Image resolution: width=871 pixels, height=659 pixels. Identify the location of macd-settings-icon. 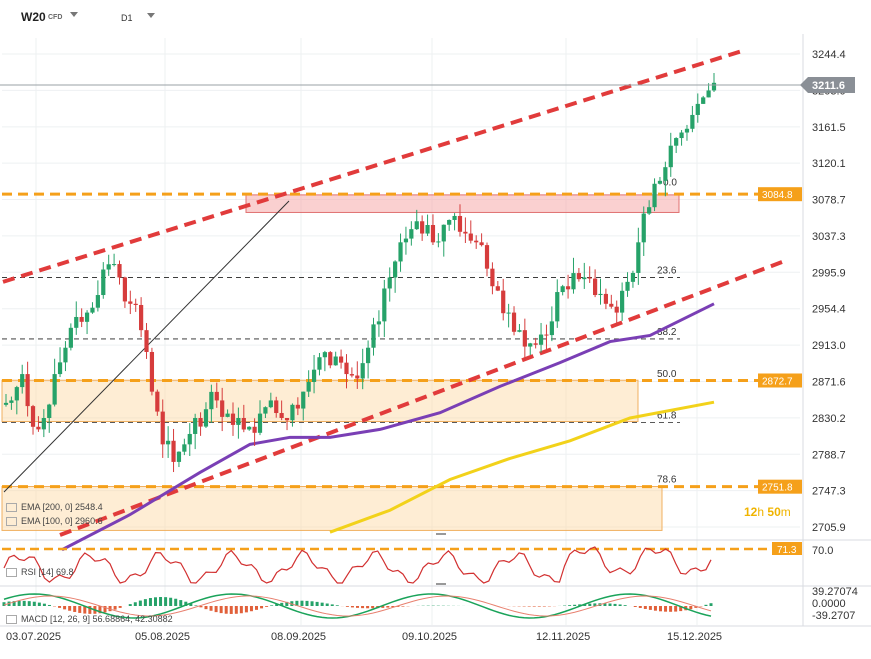
(11, 620).